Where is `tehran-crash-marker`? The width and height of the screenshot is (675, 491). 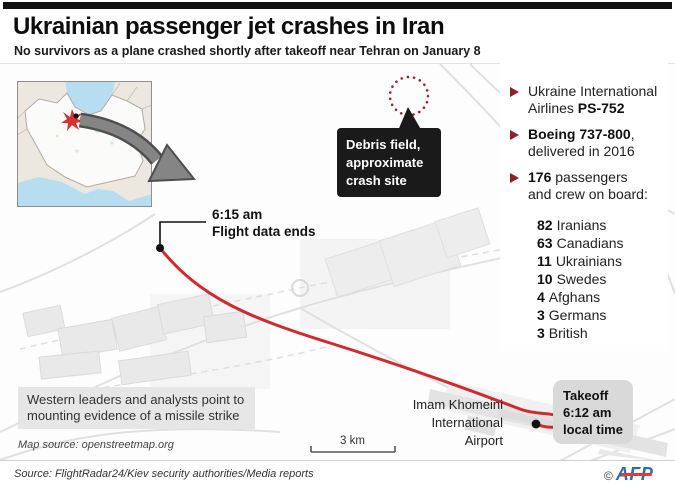 tehran-crash-marker is located at coordinates (72, 120).